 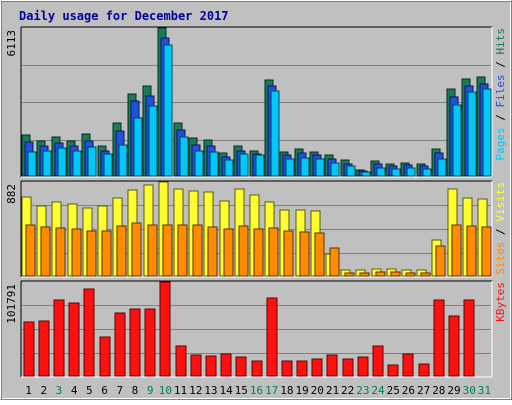 What do you see at coordinates (286, 390) in the screenshot?
I see `x-tick-label-18: 18` at bounding box center [286, 390].